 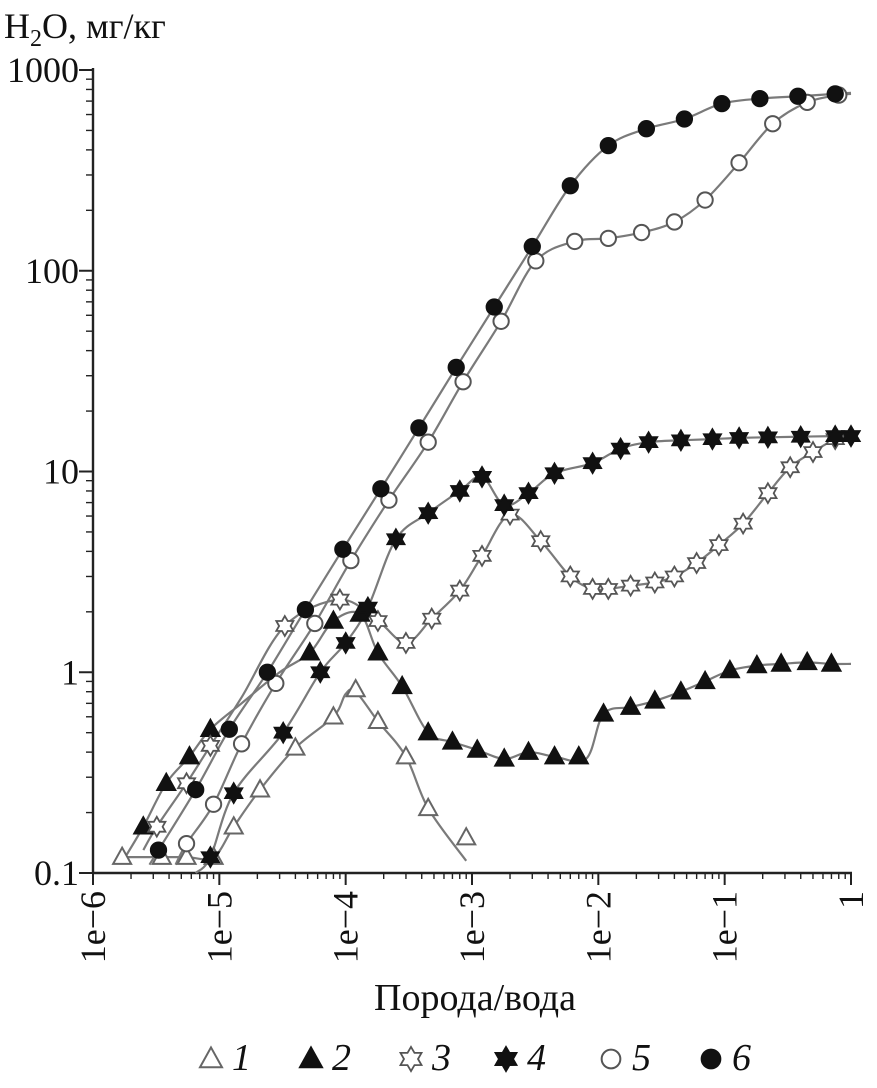 I want to click on x-tick-label: 1, so click(x=851, y=900).